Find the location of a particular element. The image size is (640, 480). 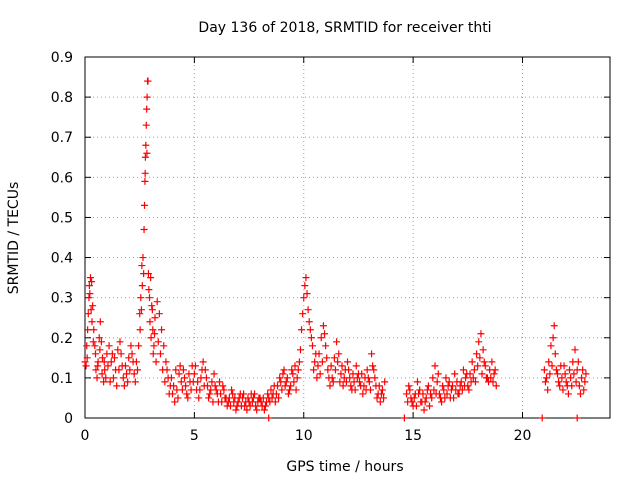

y-tick-label: 0.2 is located at coordinates (62, 339).